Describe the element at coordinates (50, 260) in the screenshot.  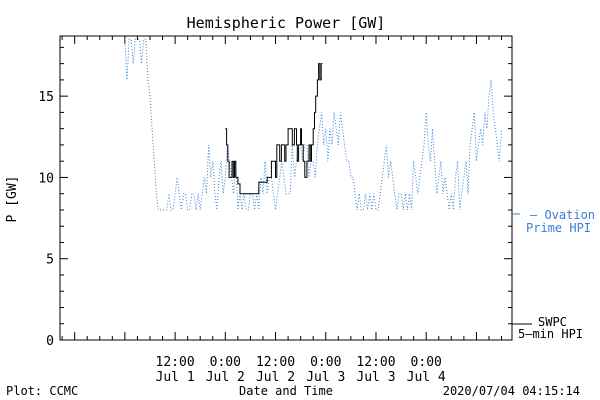
I see `y-tick-label: 5` at that location.